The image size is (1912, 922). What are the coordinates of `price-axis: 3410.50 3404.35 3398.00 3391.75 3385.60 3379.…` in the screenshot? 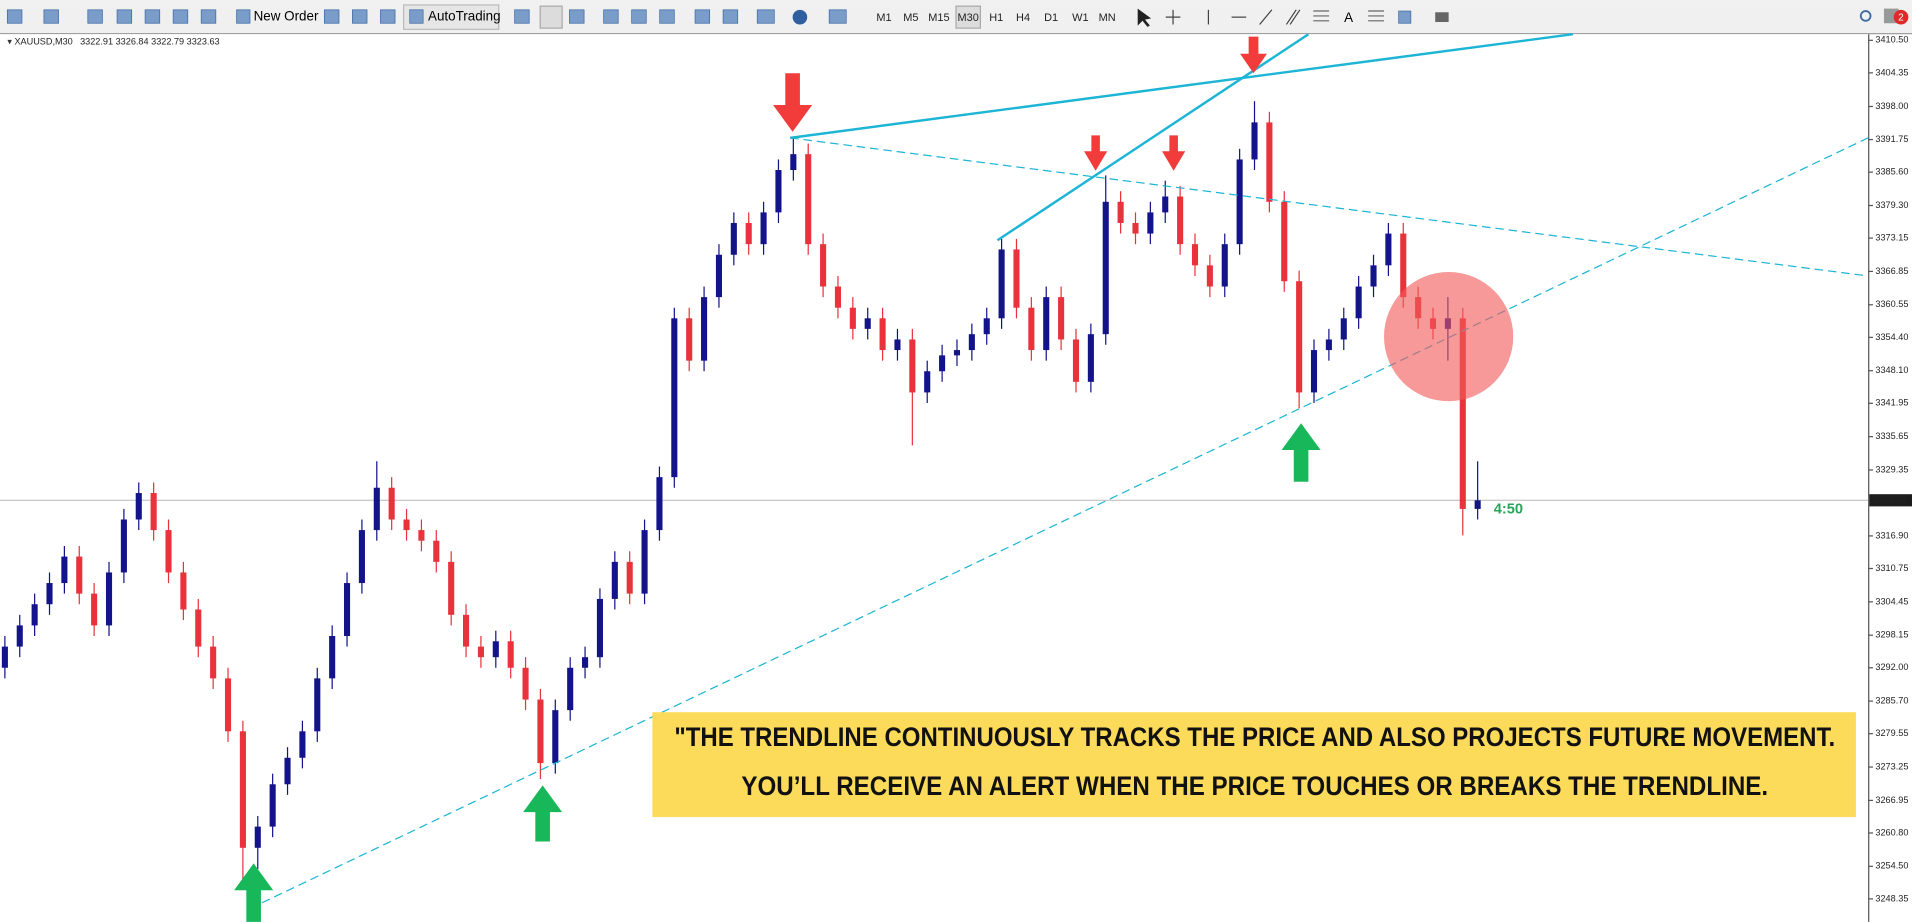 It's located at (1890, 469).